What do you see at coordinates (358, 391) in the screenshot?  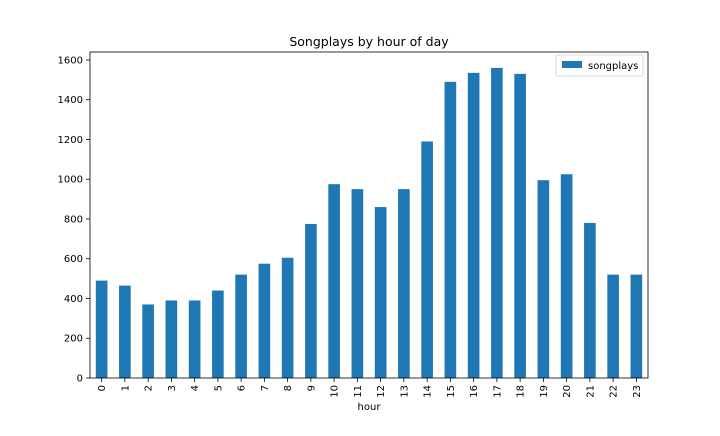 I see `x-tick-label: 11` at bounding box center [358, 391].